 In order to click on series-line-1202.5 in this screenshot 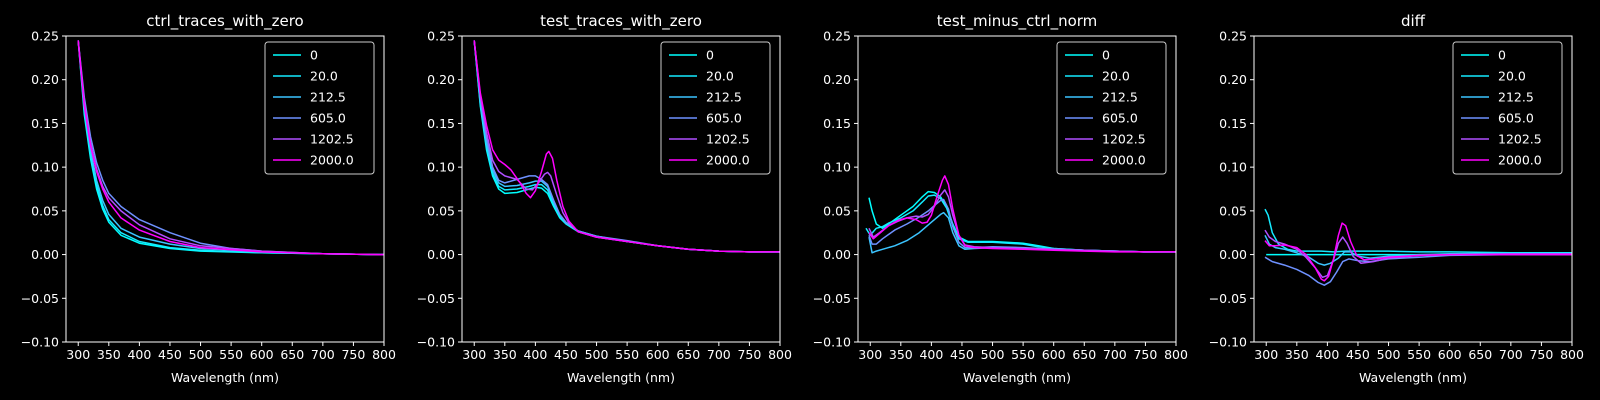, I will do `click(1418, 254)`.